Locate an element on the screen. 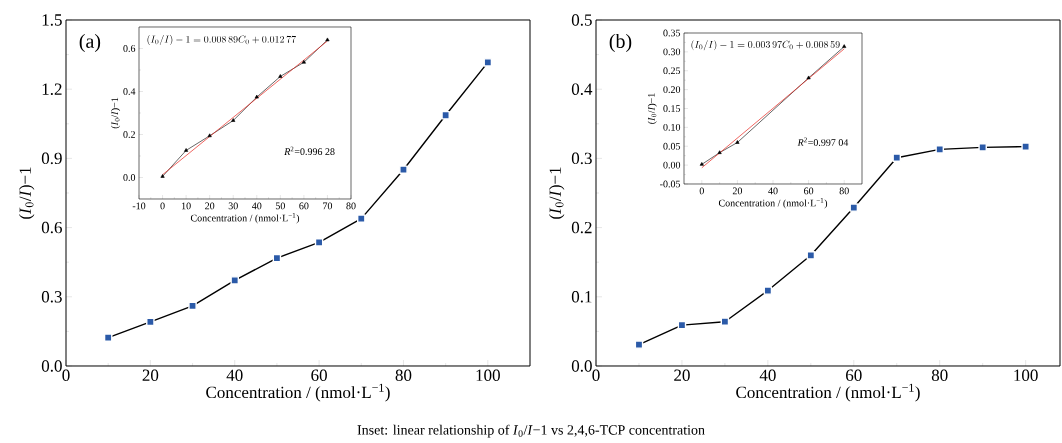  y-tick-label: 1.5 is located at coordinates (52, 20).